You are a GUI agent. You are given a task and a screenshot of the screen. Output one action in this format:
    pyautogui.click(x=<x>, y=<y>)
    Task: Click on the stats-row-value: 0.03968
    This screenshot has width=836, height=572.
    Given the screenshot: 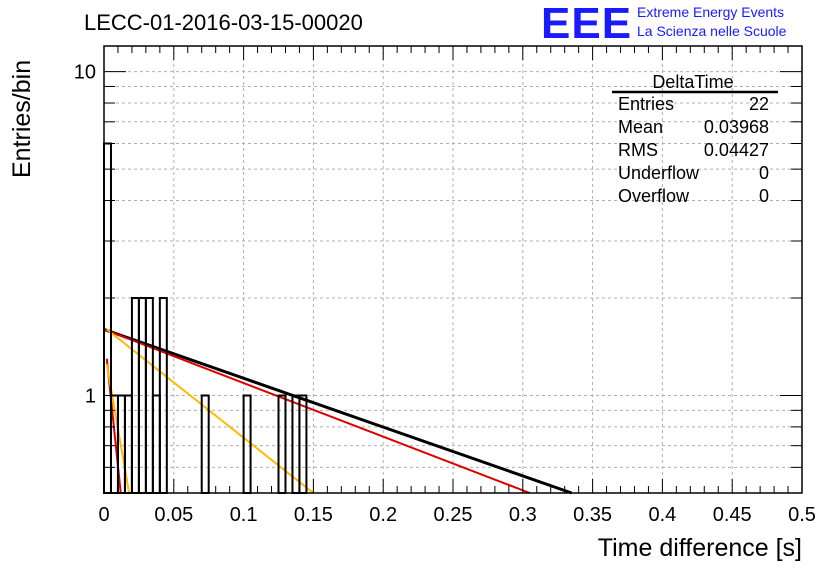 What is the action you would take?
    pyautogui.click(x=736, y=127)
    